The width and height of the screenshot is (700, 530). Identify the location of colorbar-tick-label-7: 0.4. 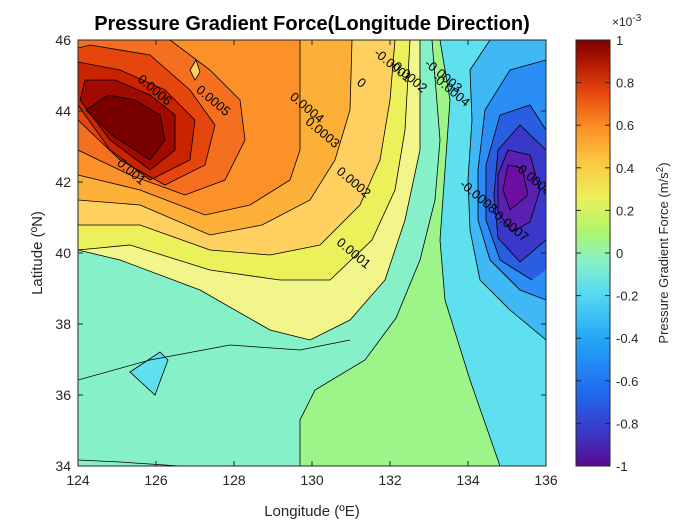
(625, 168).